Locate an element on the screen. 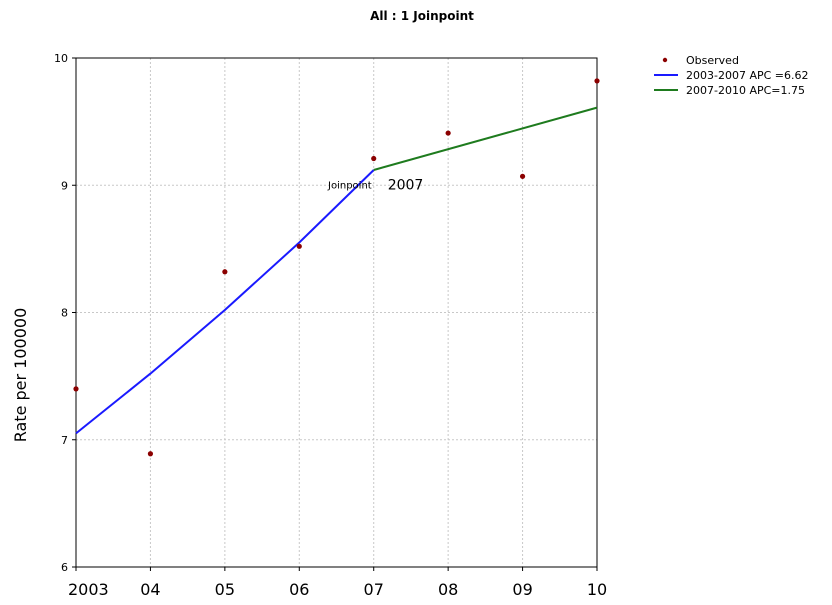 This screenshot has height=605, width=832. joinpoint-year-annotation: 2007 is located at coordinates (406, 185).